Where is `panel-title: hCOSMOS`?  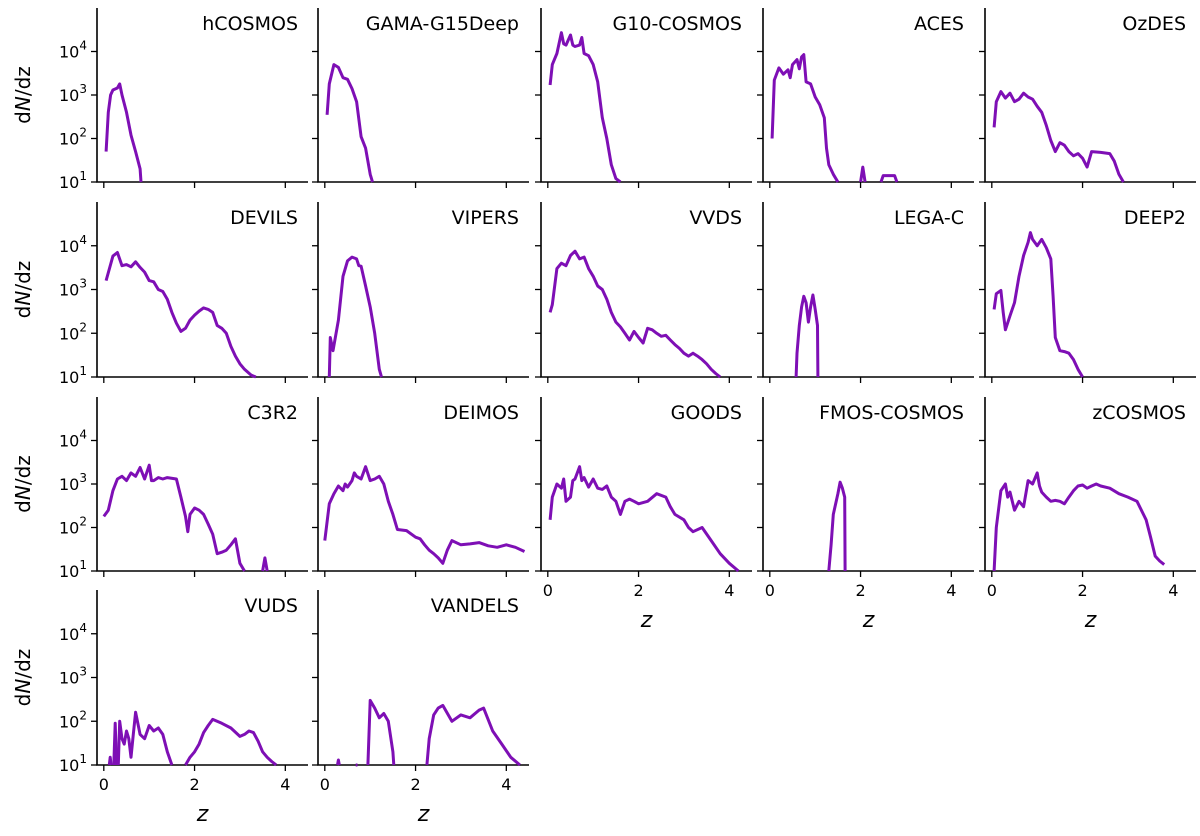 panel-title: hCOSMOS is located at coordinates (250, 24).